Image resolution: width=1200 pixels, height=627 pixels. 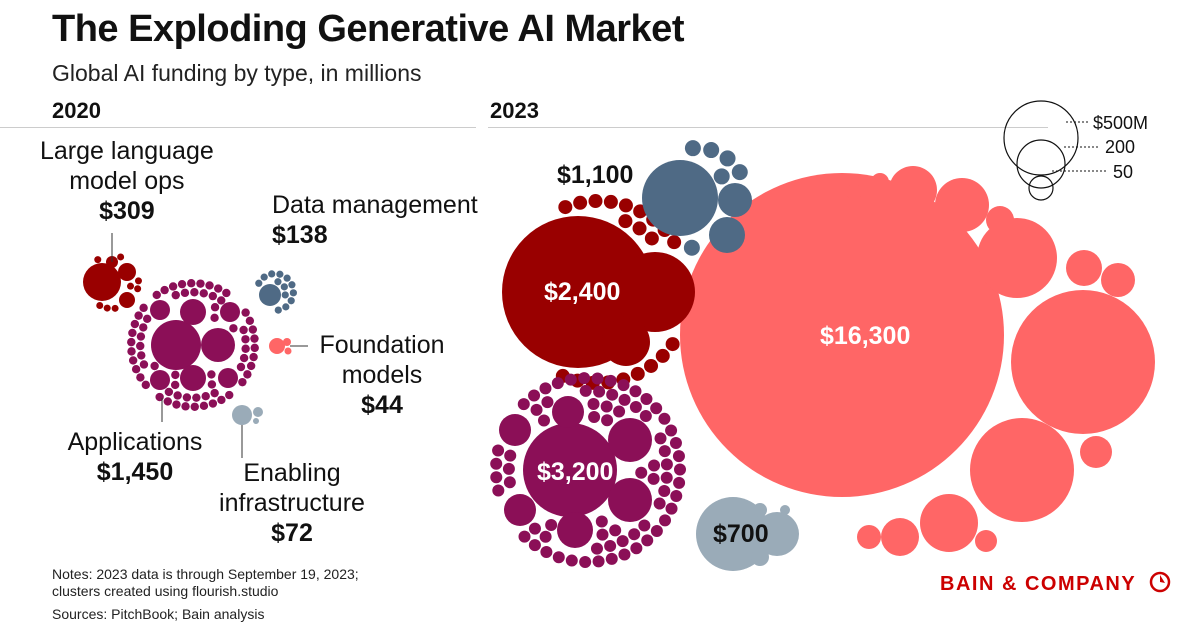 I want to click on label-line: Large language, so click(x=127, y=151).